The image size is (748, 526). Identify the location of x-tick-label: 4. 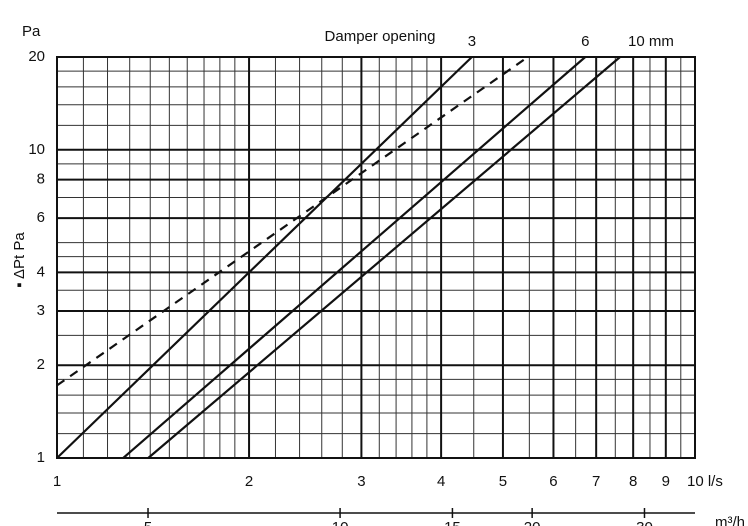
(441, 481).